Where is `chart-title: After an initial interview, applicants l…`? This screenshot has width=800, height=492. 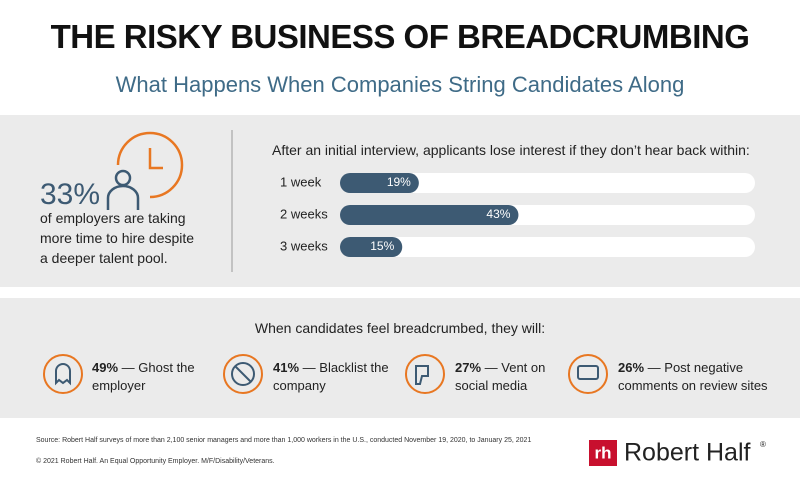
chart-title: After an initial interview, applicants l… is located at coordinates (511, 150).